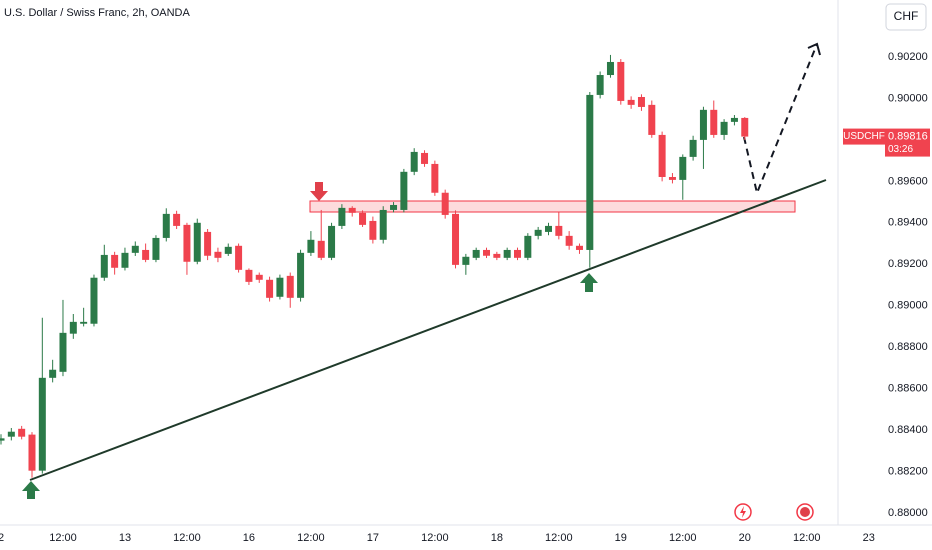  I want to click on x-tick-label: 18, so click(497, 538).